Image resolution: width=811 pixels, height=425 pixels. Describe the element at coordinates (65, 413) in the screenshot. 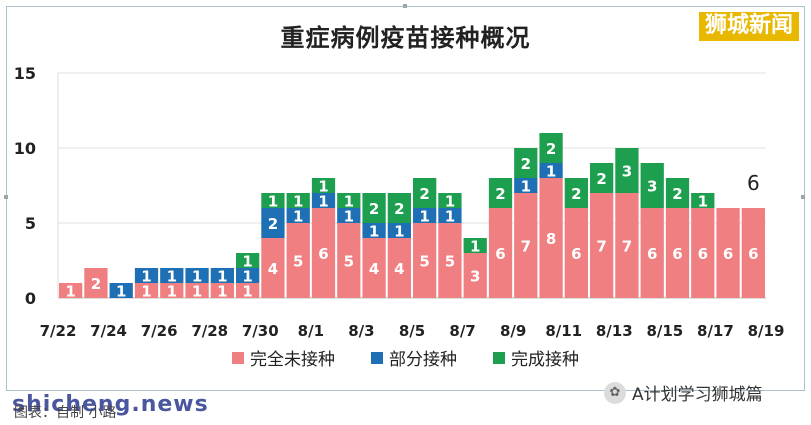

I see `source-caption: 图表：自制 小路` at that location.